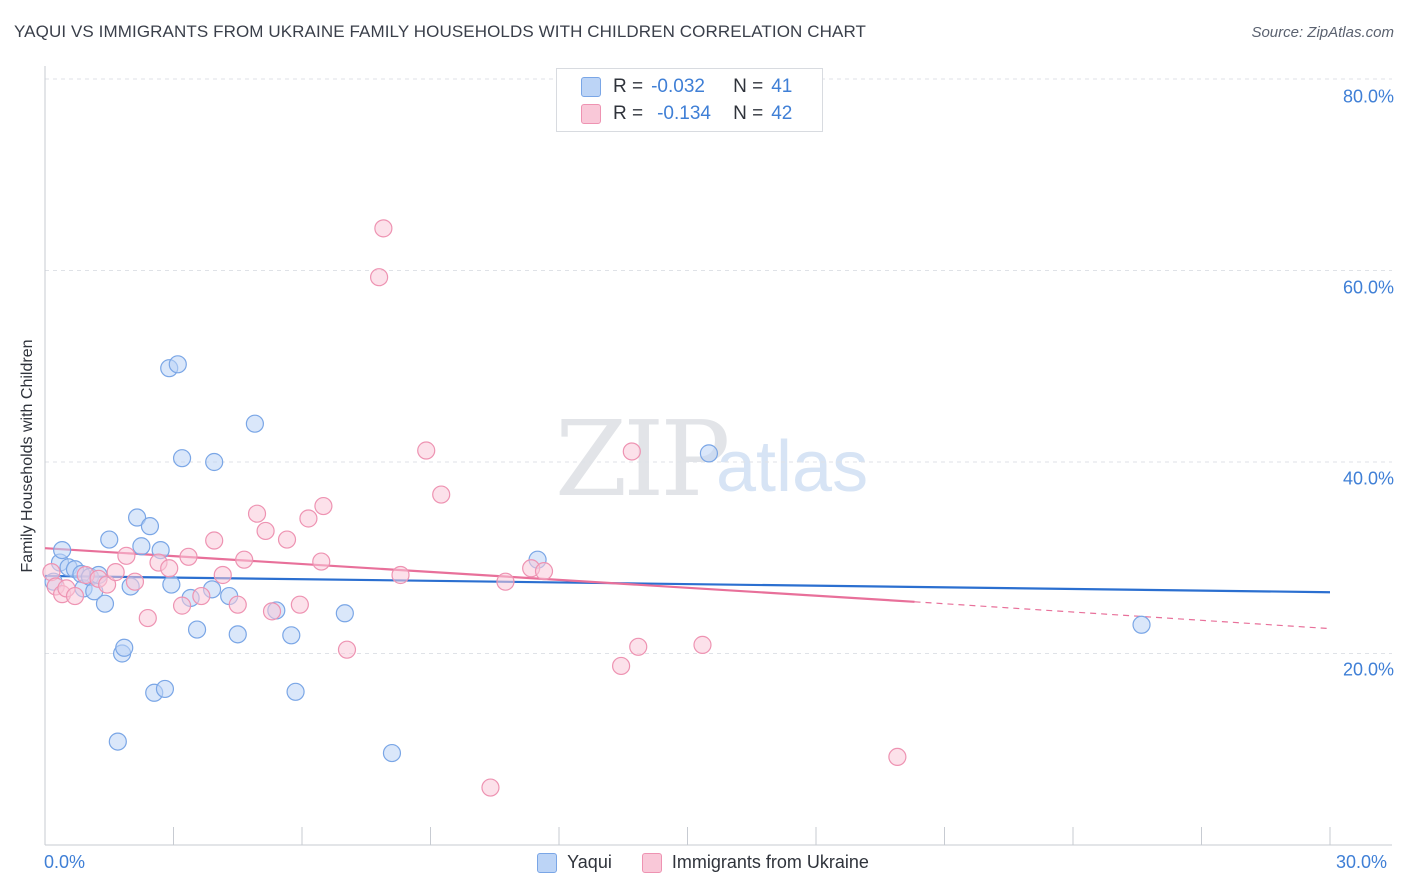  Describe the element at coordinates (1122, 615) in the screenshot. I see `ukraine-trend-extension` at that location.